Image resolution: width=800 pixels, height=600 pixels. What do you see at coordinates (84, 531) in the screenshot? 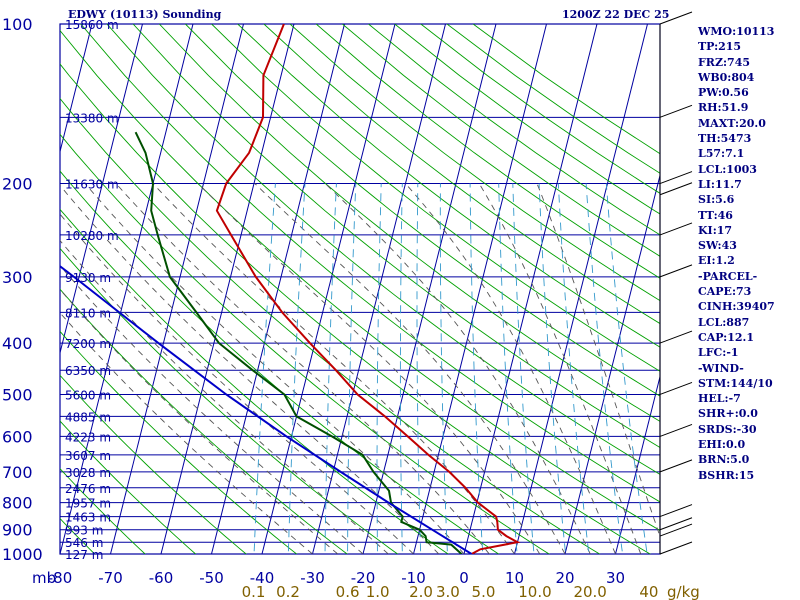
I see `height-label: 993 m` at bounding box center [84, 531].